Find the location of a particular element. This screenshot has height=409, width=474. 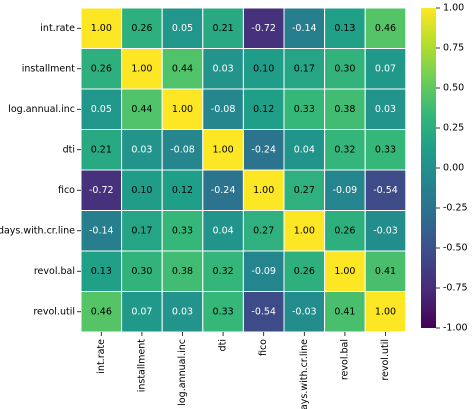

column-tick-label: revol.bal is located at coordinates (344, 359).